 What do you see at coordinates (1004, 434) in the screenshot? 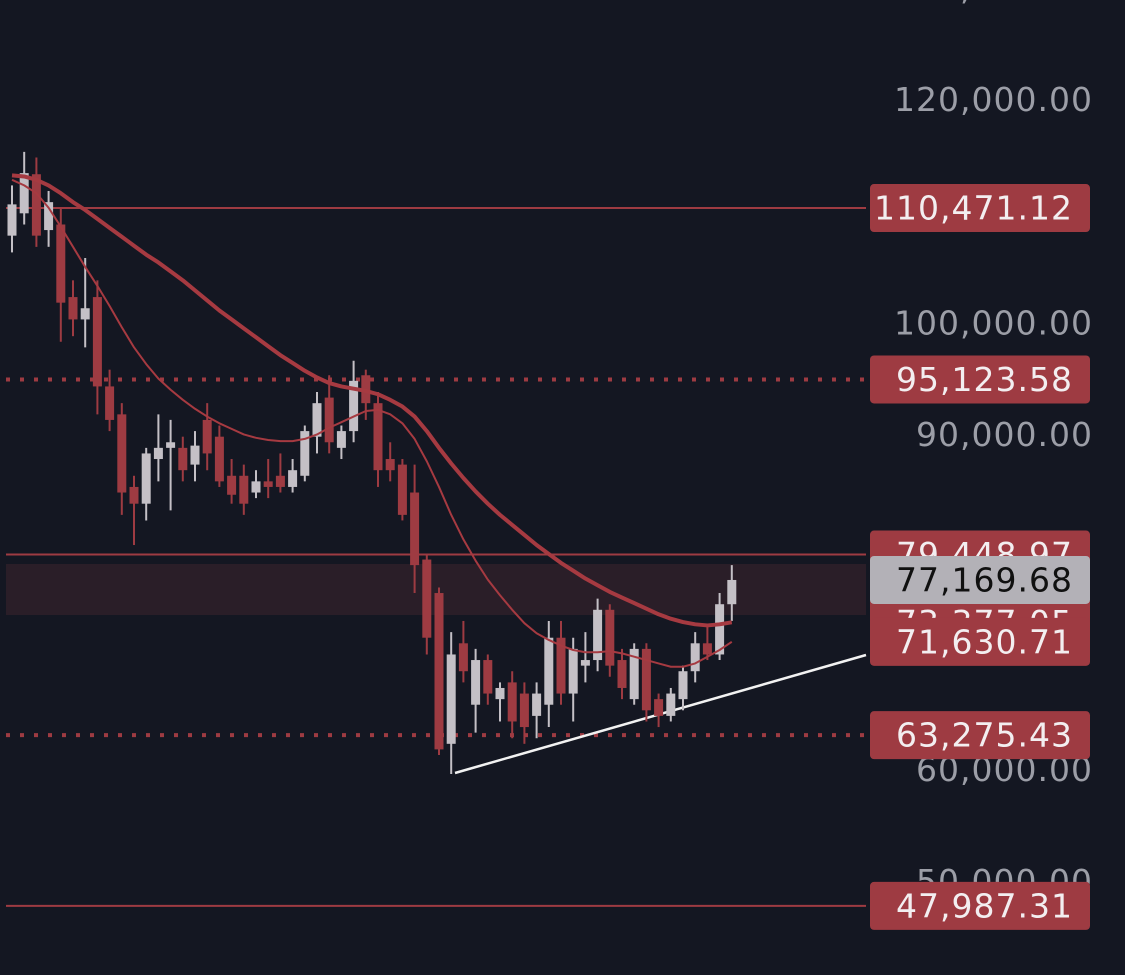
I see `y-tick-label: 90,000.00` at bounding box center [1004, 434].